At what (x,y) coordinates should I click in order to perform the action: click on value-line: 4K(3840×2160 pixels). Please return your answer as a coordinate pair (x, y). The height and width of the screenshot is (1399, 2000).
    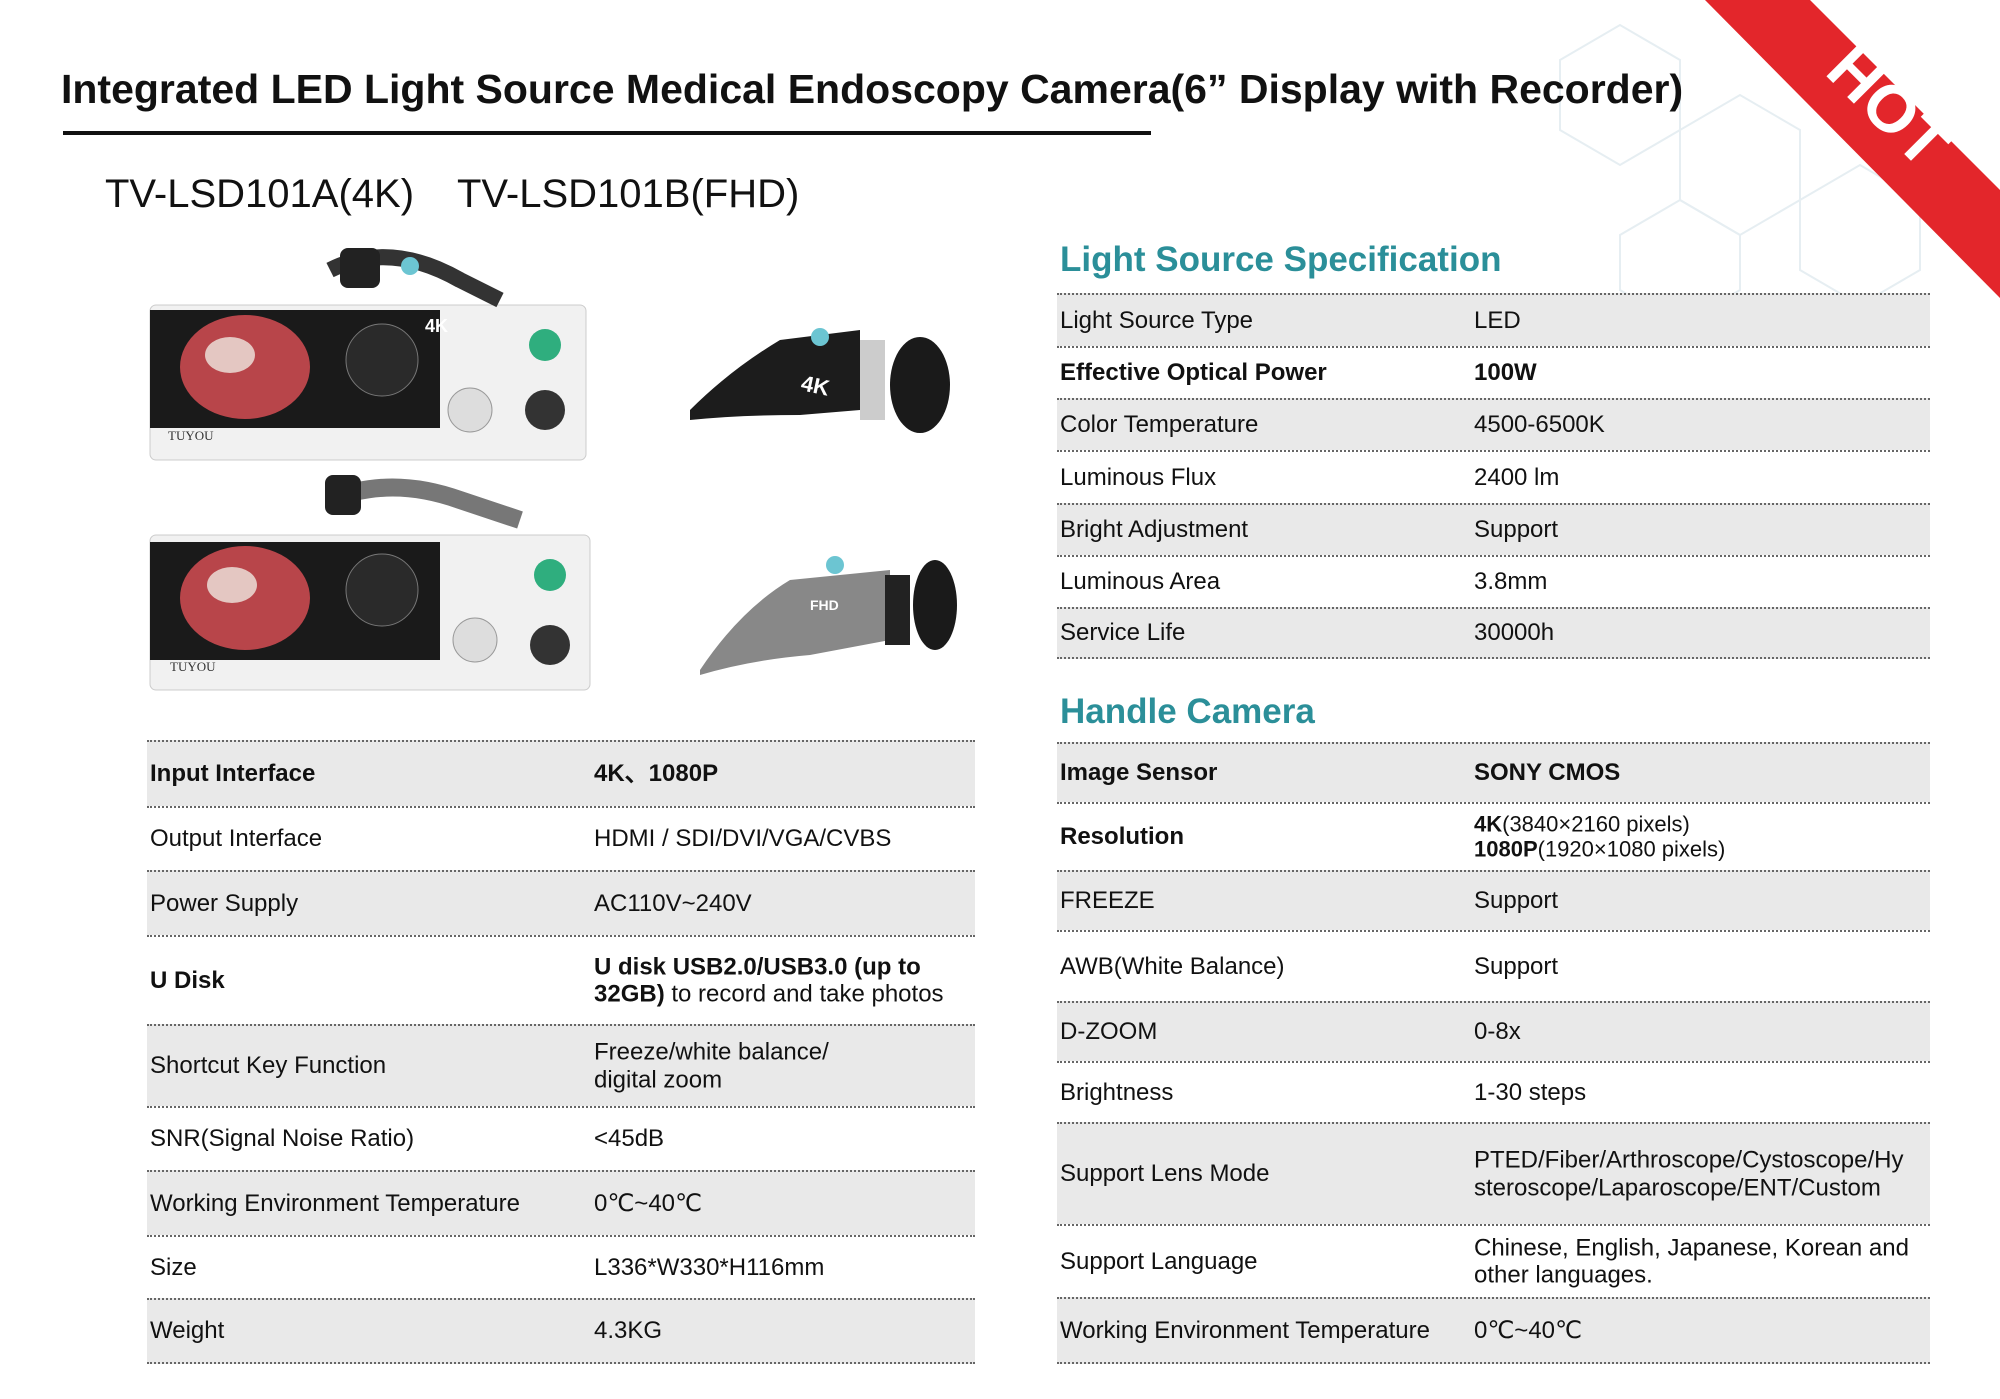
    Looking at the image, I should click on (1599, 824).